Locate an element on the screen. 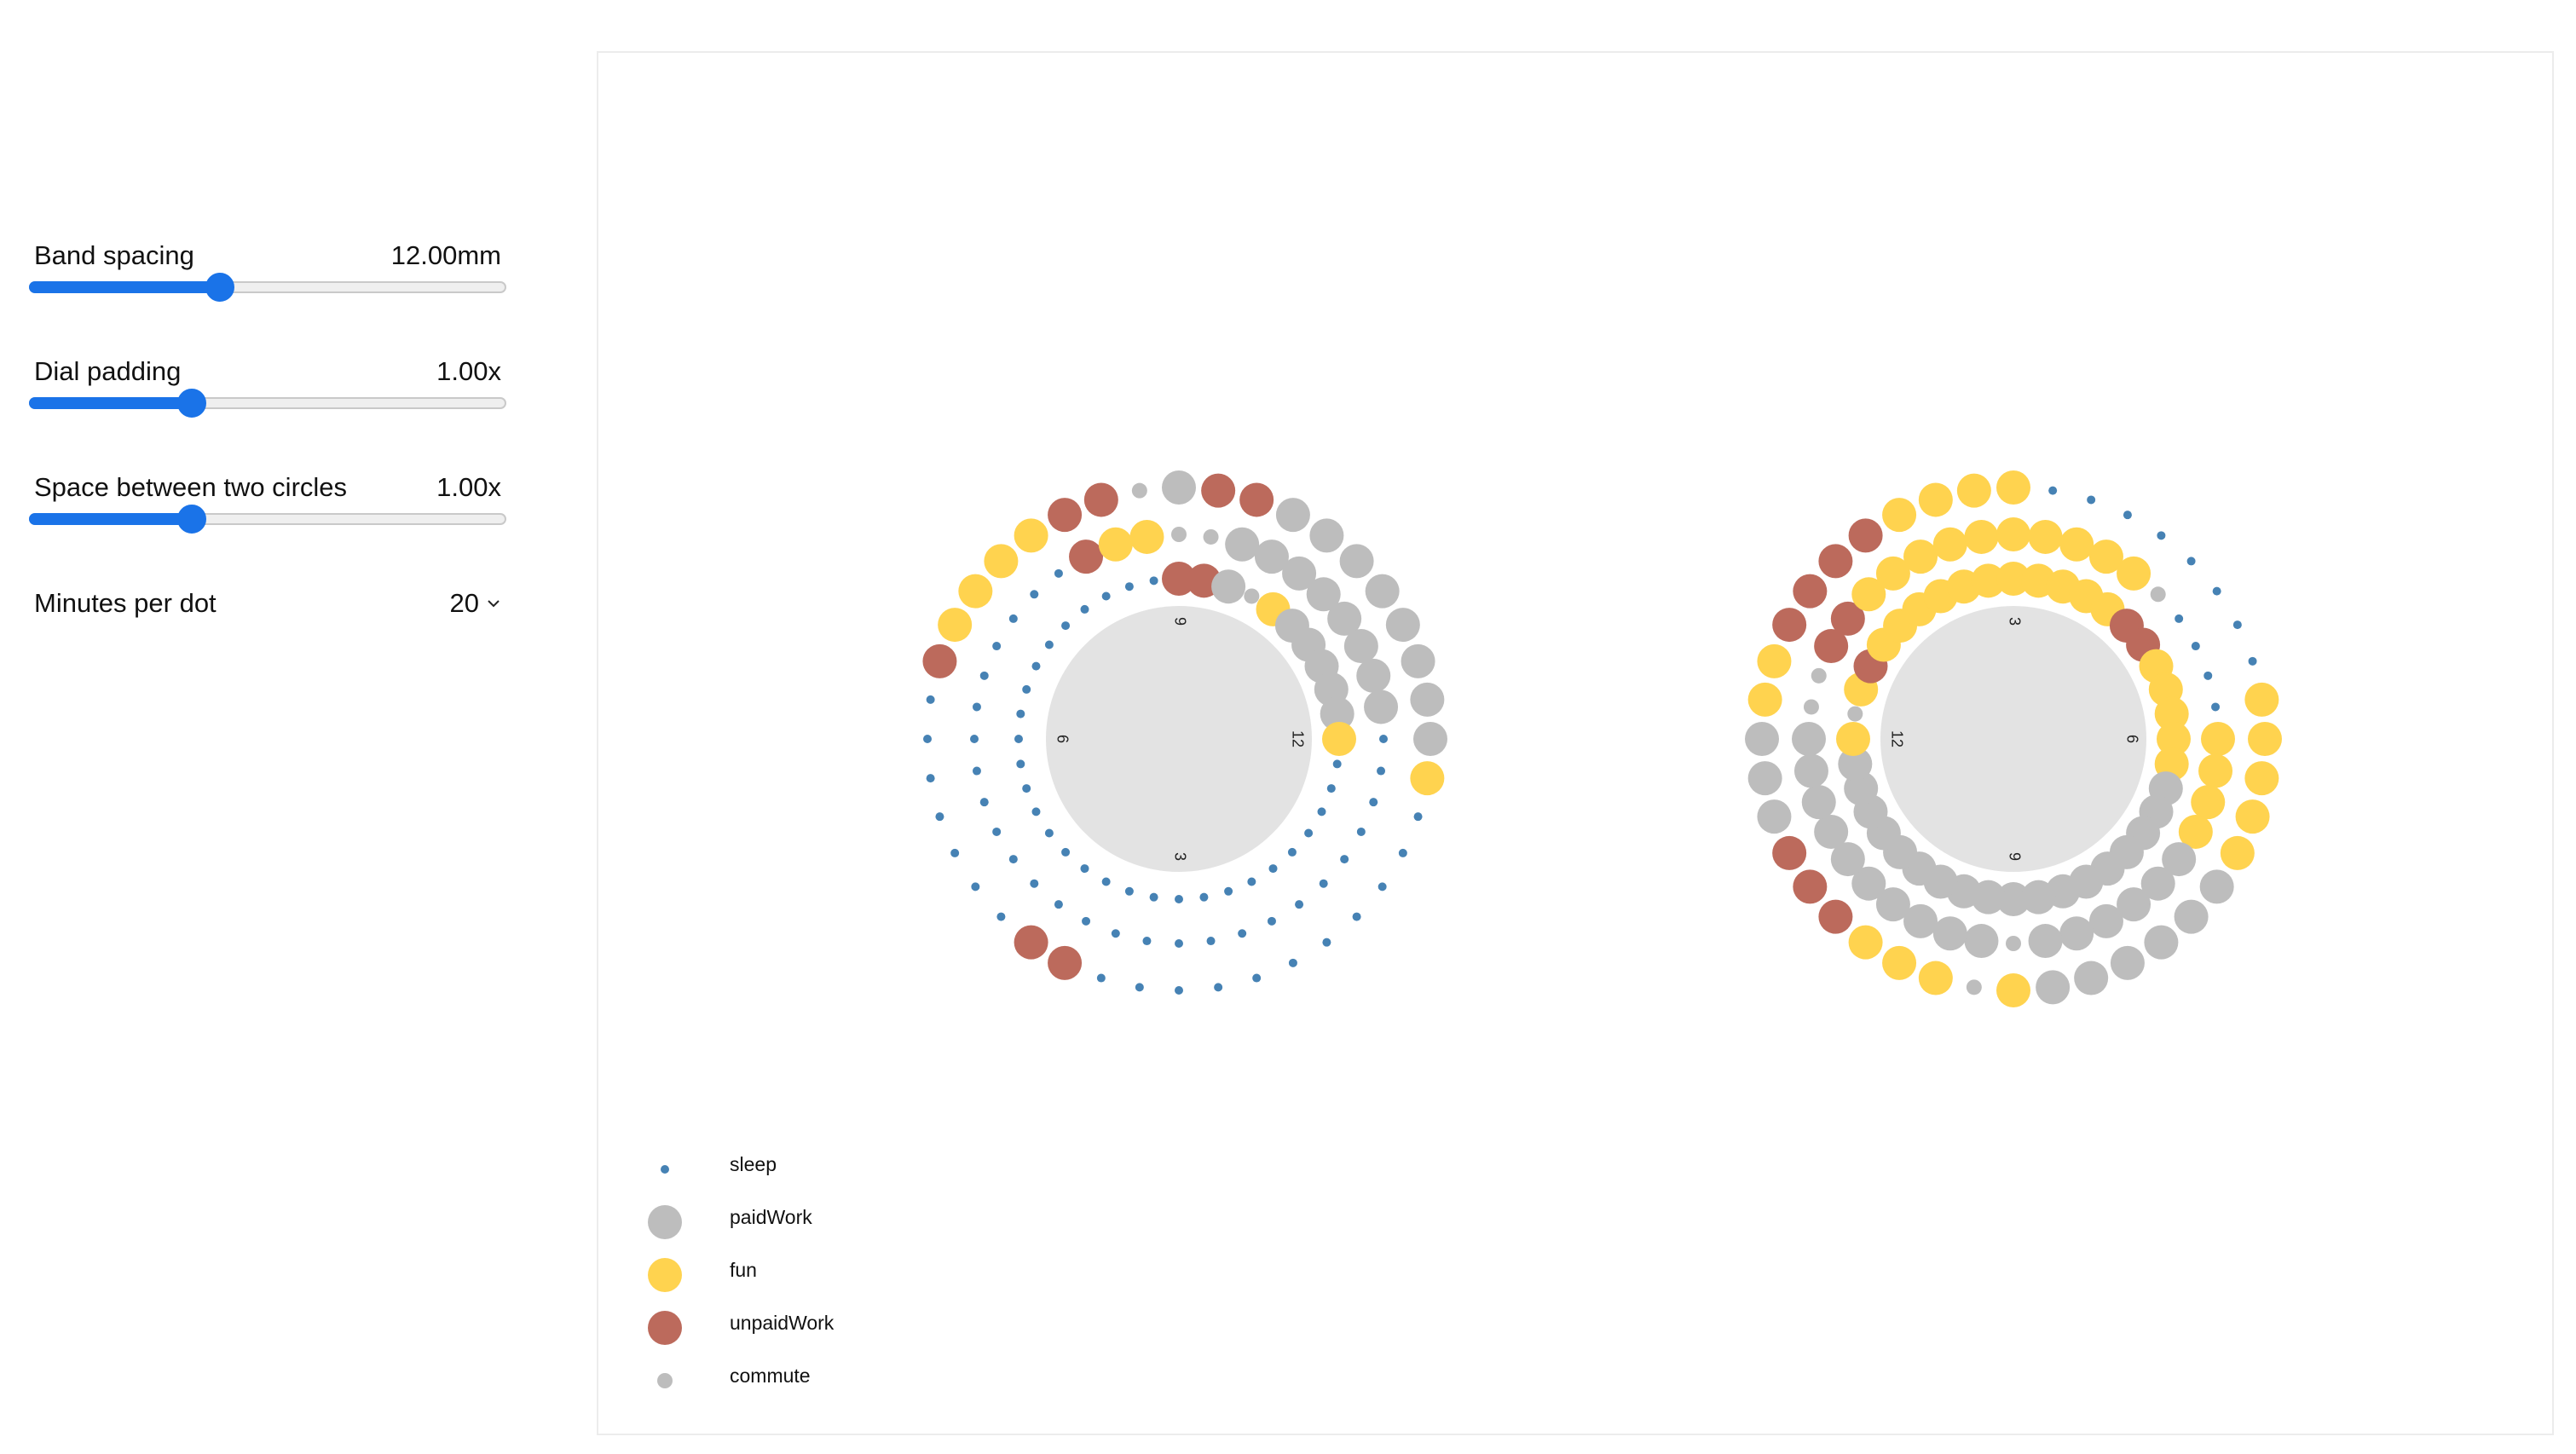  legend-label: commute is located at coordinates (770, 1376).